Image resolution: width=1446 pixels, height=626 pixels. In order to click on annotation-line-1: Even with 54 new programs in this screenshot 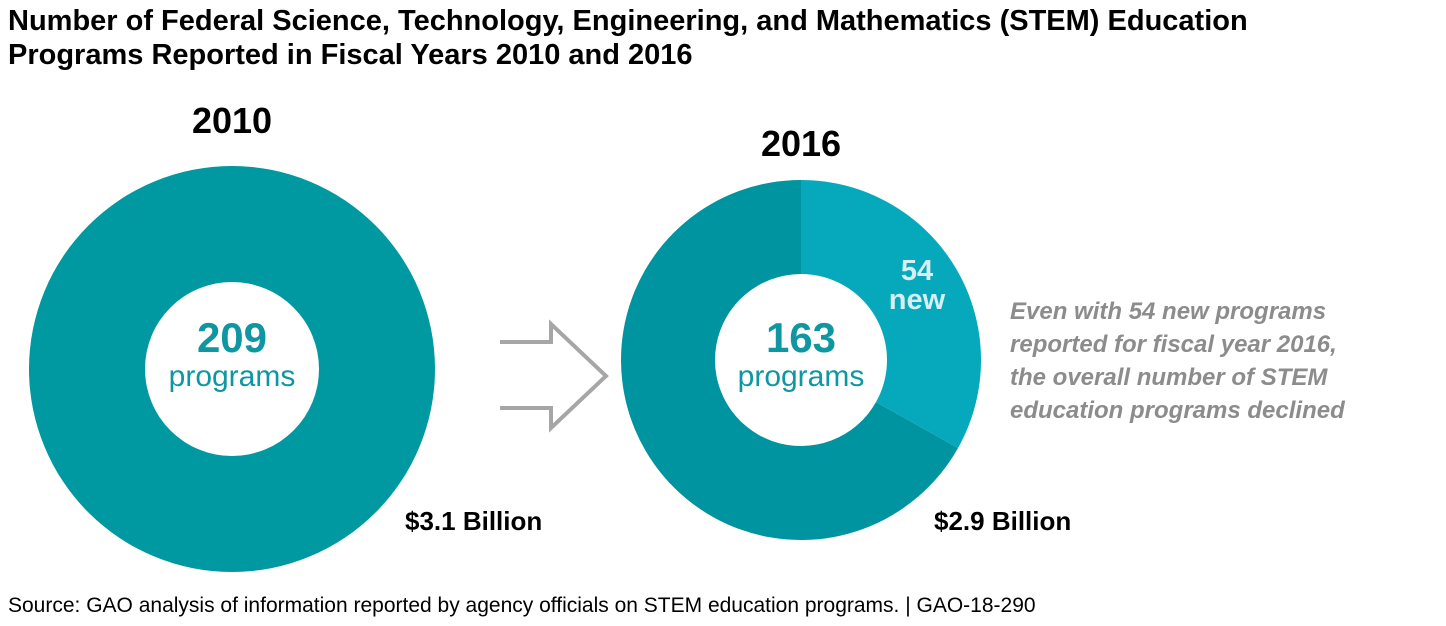, I will do `click(1168, 311)`.